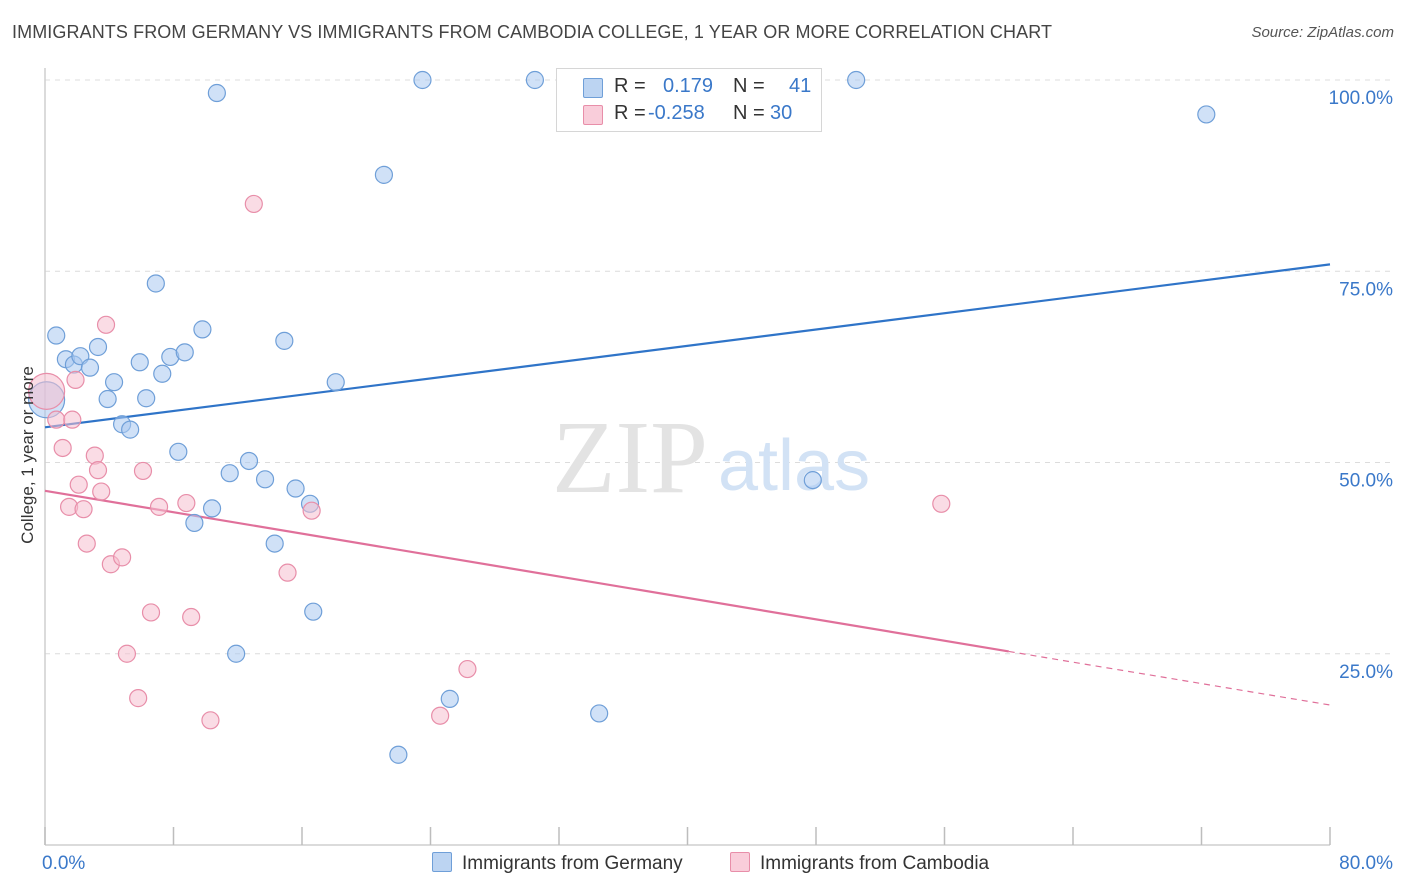 Image resolution: width=1406 pixels, height=892 pixels. What do you see at coordinates (1366, 672) in the screenshot?
I see `y-tick-label: 25.0%` at bounding box center [1366, 672].